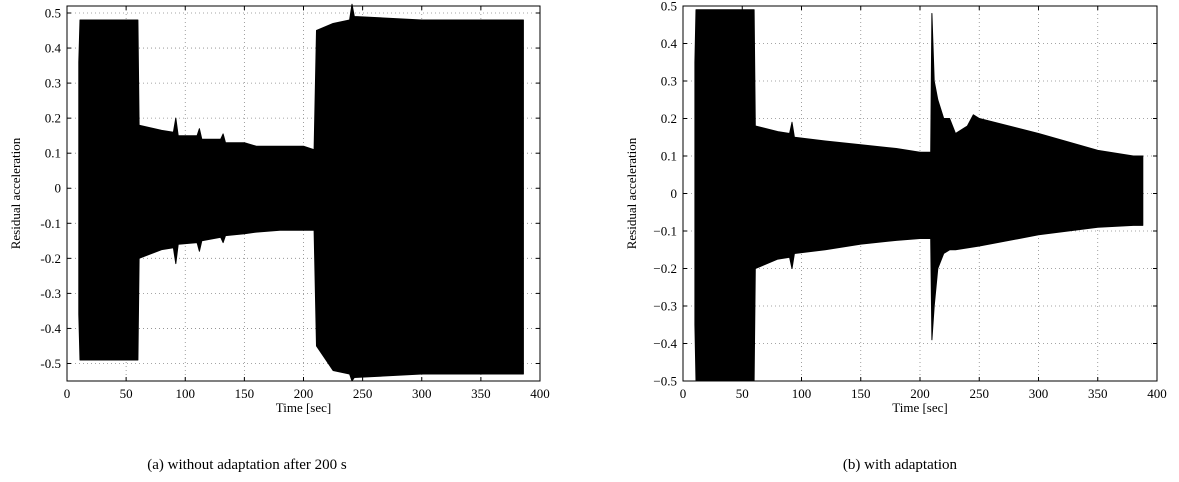 The height and width of the screenshot is (482, 1179). Describe the element at coordinates (665, 343) in the screenshot. I see `y-tick-label: −0.4` at that location.